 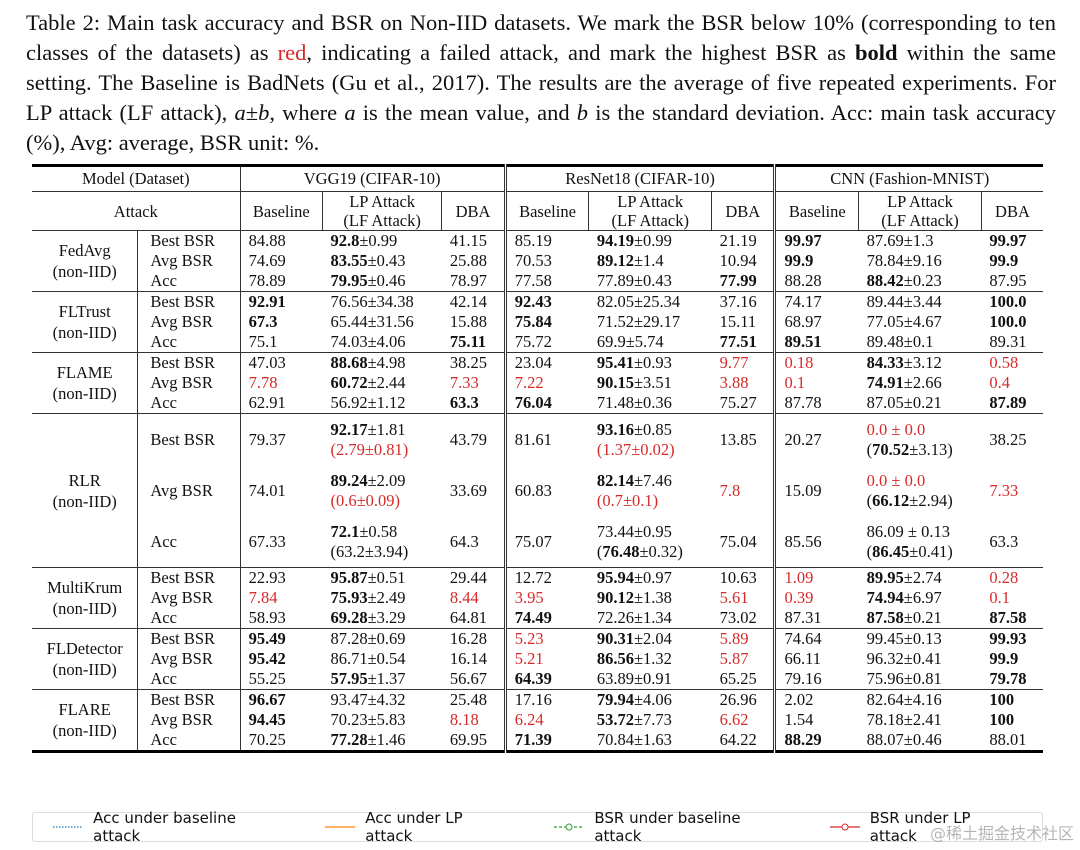 I want to click on cell-prefix: (, so click(x=599, y=551).